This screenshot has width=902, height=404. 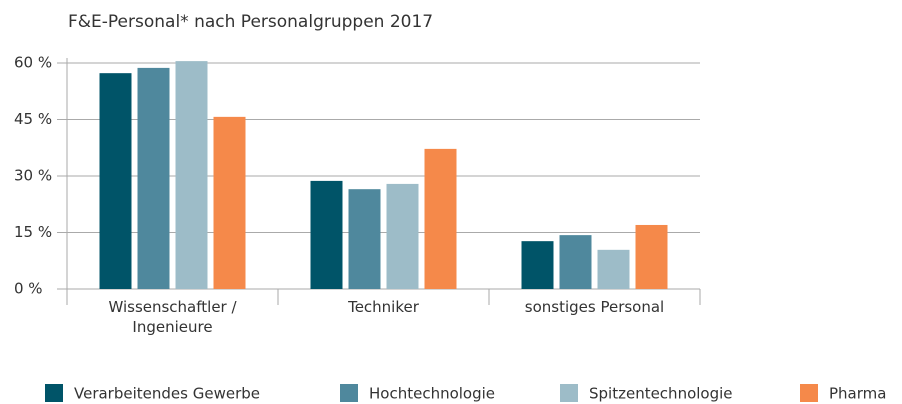 I want to click on legend-label: Spitzentechnologie, so click(x=661, y=394).